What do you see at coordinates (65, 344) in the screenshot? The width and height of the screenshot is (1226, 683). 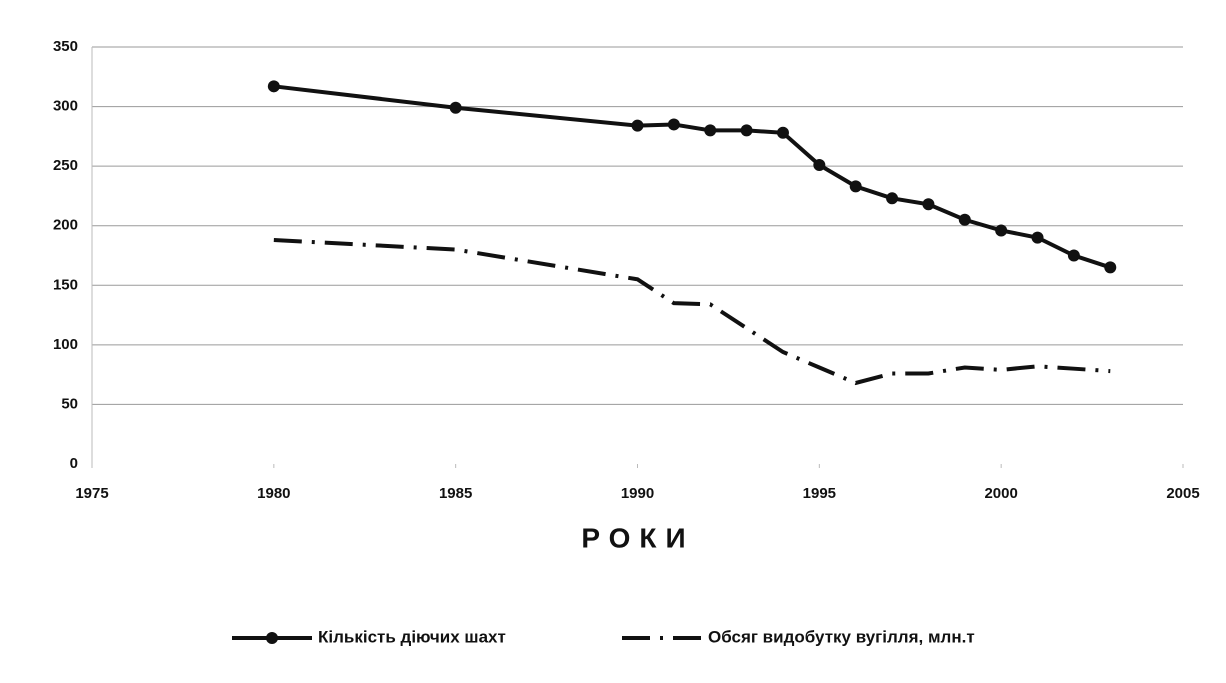 I see `y-tick-label: 100` at bounding box center [65, 344].